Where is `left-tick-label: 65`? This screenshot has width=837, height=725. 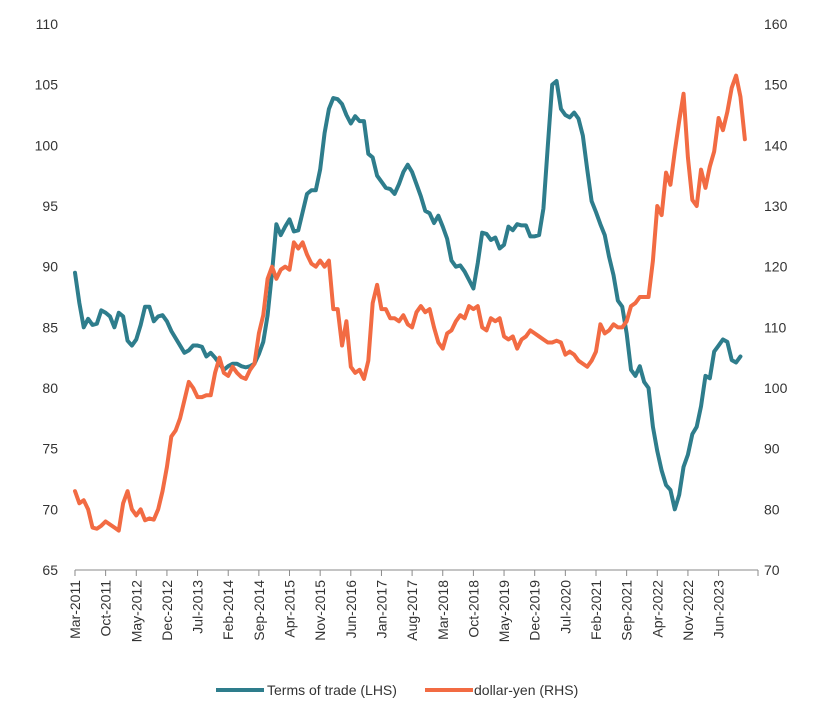 left-tick-label: 65 is located at coordinates (50, 570).